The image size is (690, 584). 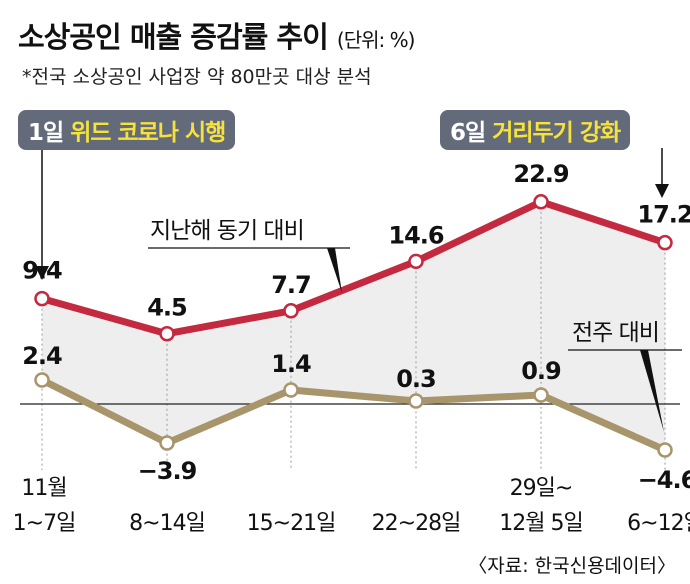 I want to click on annotation-distancing: 6일 거리두기 강화, so click(x=535, y=130).